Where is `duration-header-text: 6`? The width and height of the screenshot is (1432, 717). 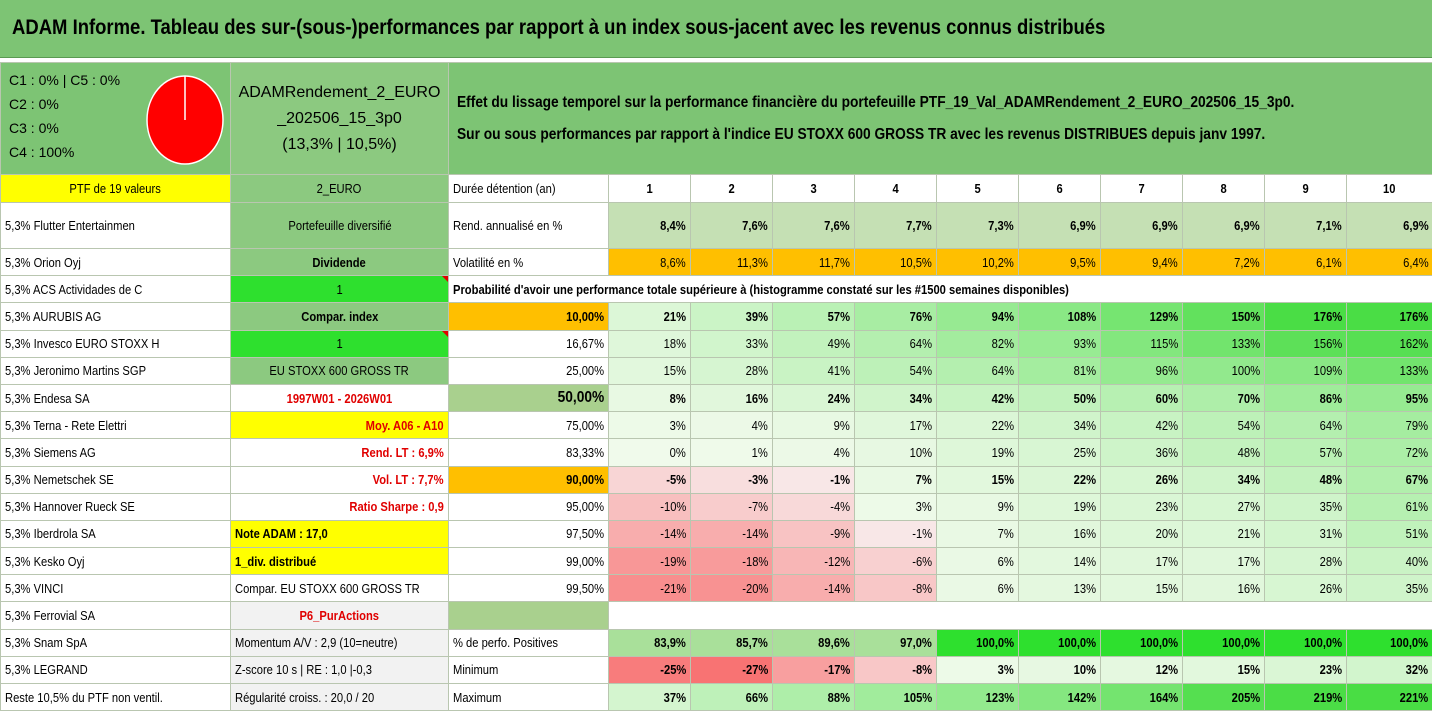
duration-header-text: 6 is located at coordinates (1059, 188).